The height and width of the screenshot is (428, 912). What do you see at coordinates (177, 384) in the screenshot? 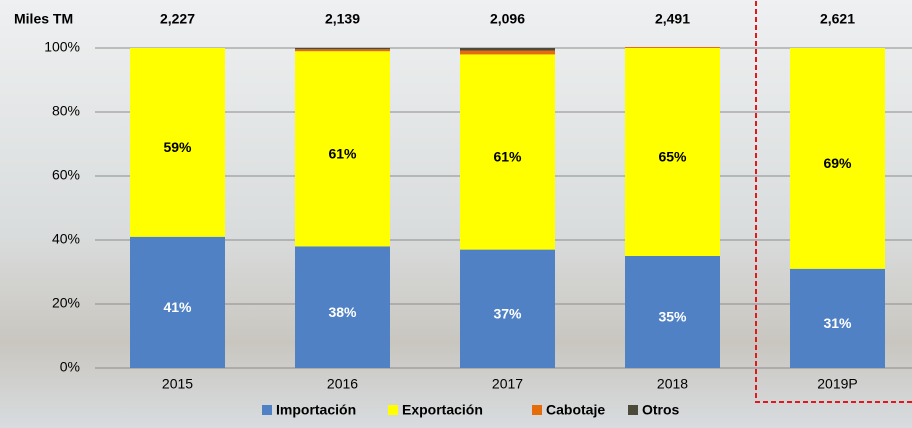
I see `x-tick-label: 2015` at bounding box center [177, 384].